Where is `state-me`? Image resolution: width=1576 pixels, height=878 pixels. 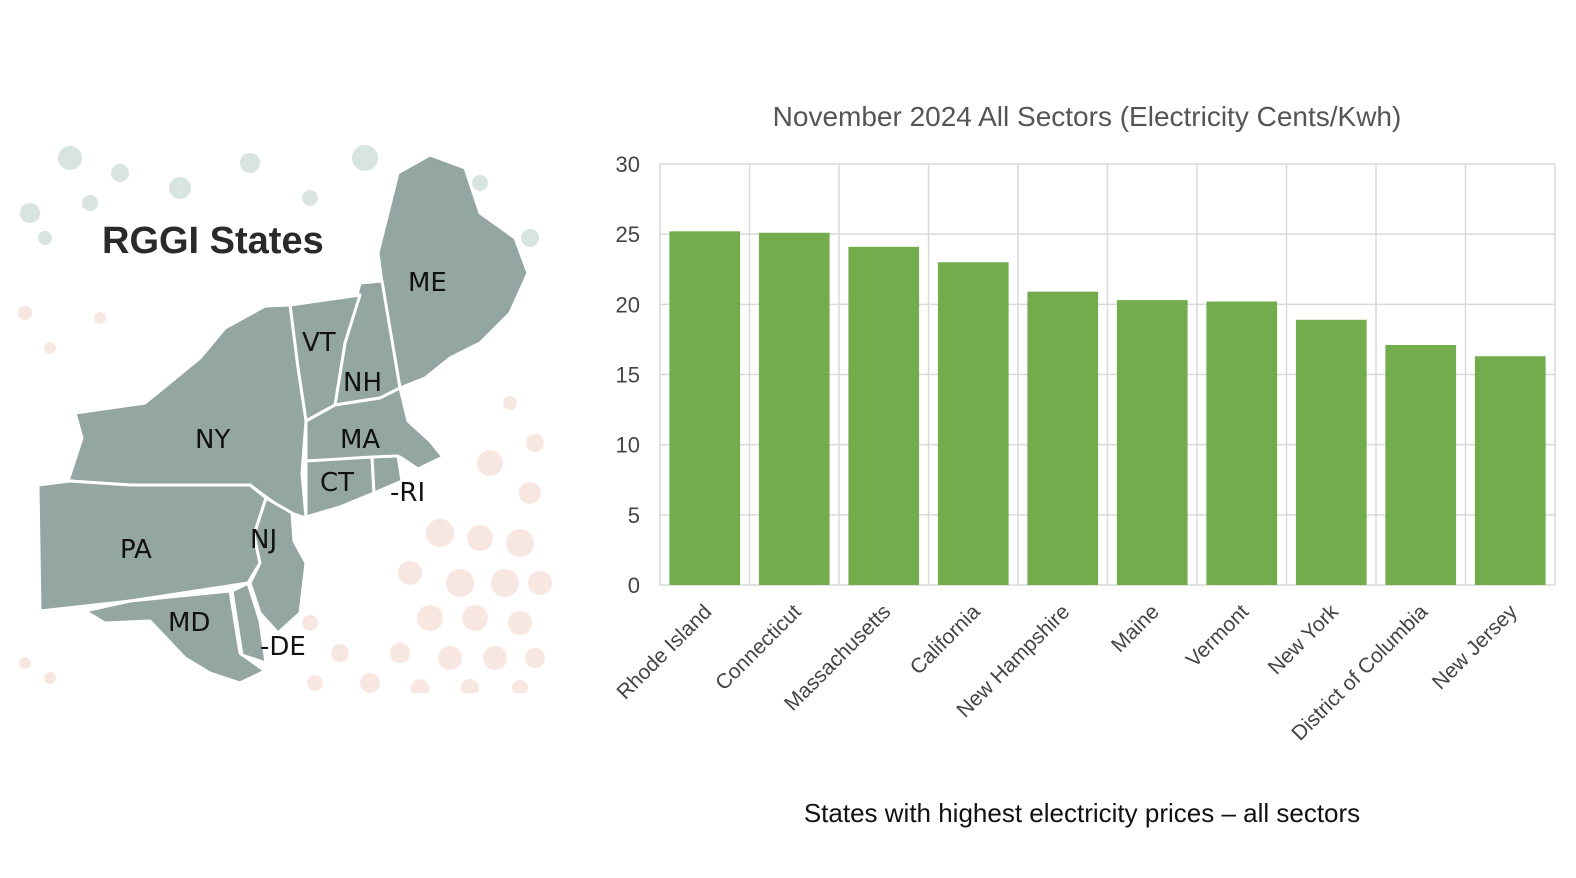
state-me is located at coordinates (453, 271).